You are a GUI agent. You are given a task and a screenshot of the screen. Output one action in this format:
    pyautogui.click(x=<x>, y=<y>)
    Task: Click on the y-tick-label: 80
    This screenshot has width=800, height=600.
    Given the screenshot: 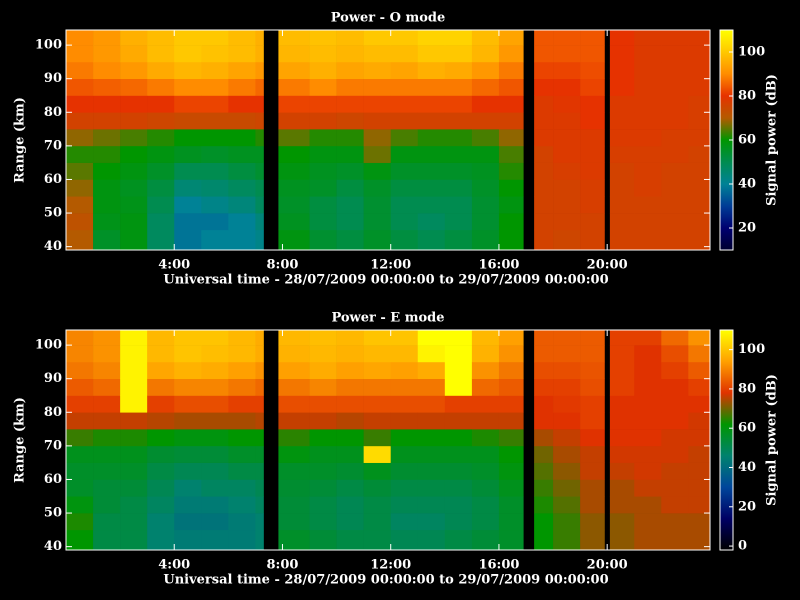 What is the action you would take?
    pyautogui.click(x=53, y=412)
    